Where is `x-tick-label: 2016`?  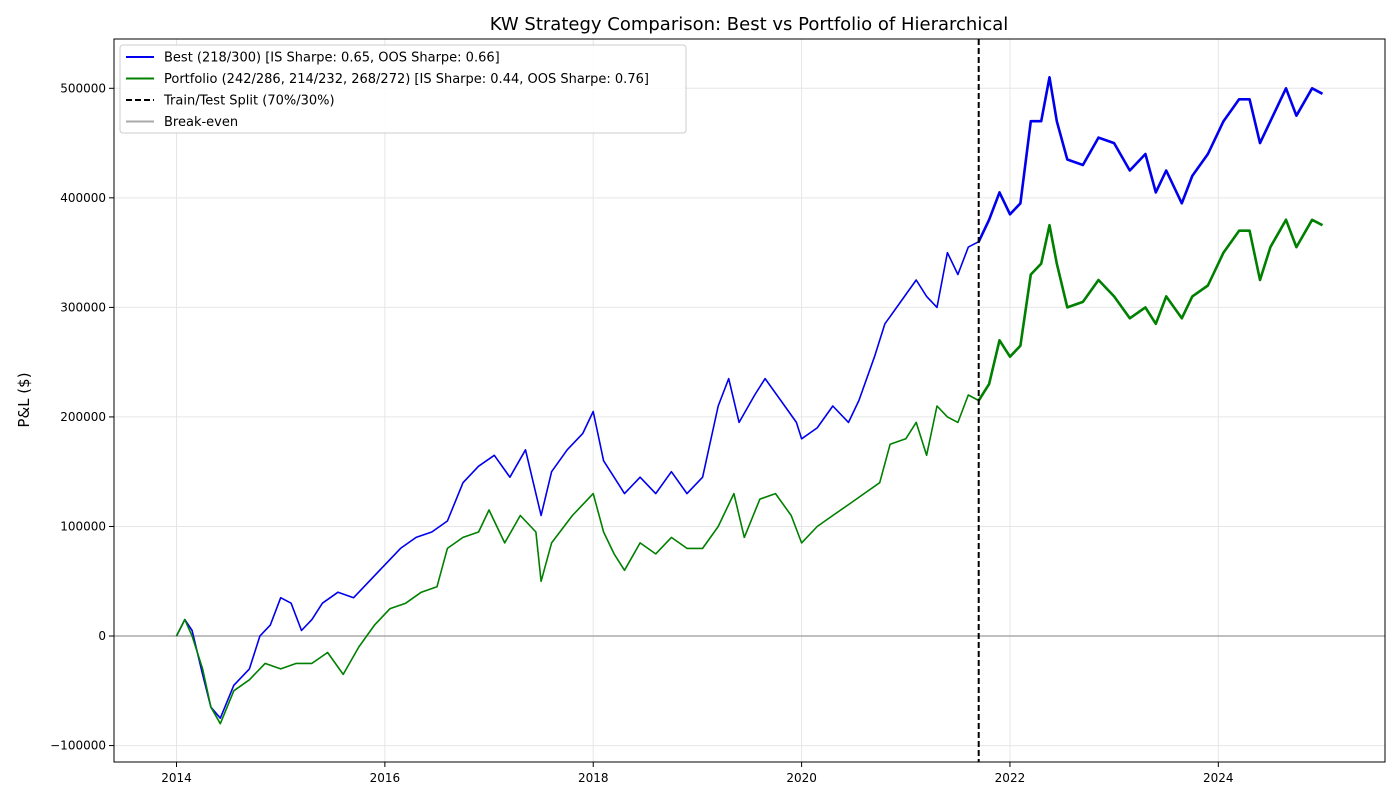 x-tick-label: 2016 is located at coordinates (385, 778).